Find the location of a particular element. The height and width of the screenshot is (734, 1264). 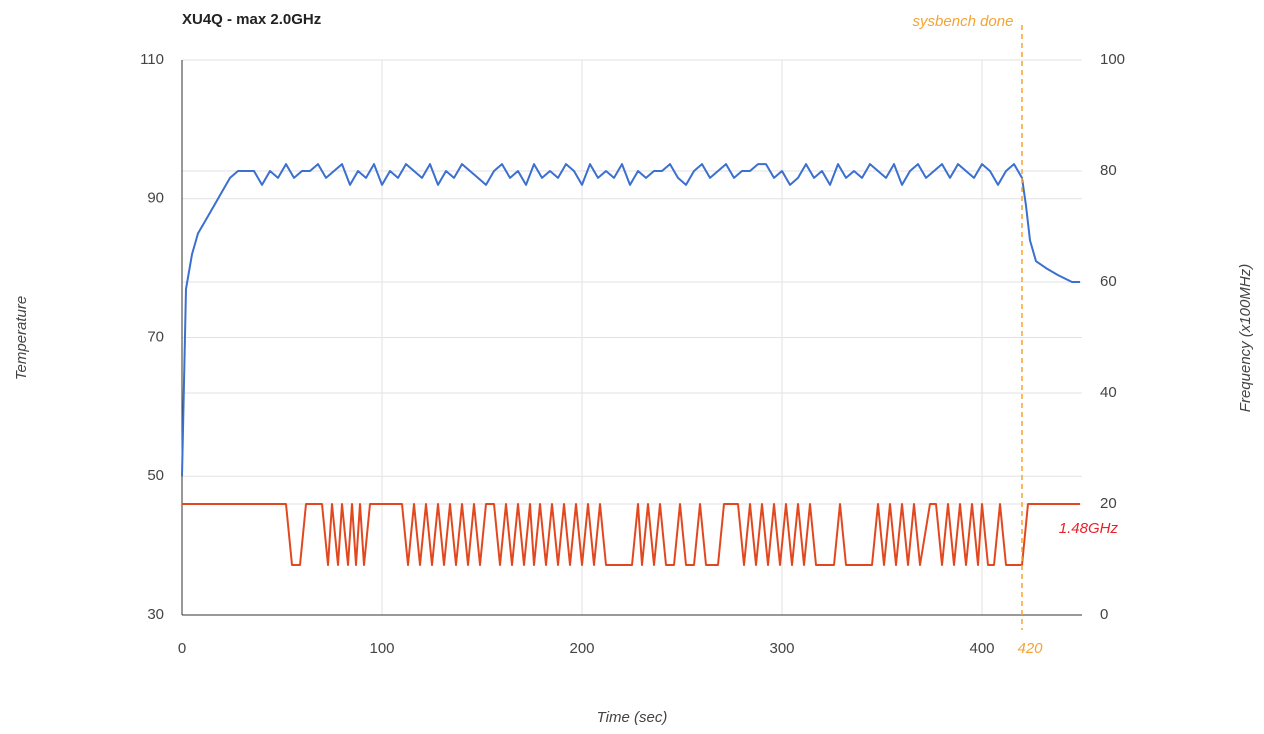

y-tick-label: 30 is located at coordinates (155, 614).